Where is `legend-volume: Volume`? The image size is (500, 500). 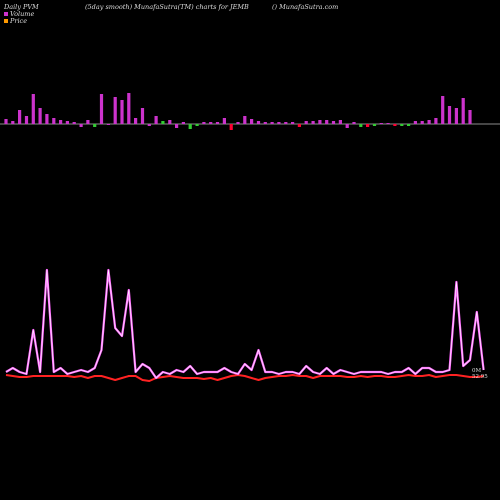 legend-volume: Volume is located at coordinates (19, 14).